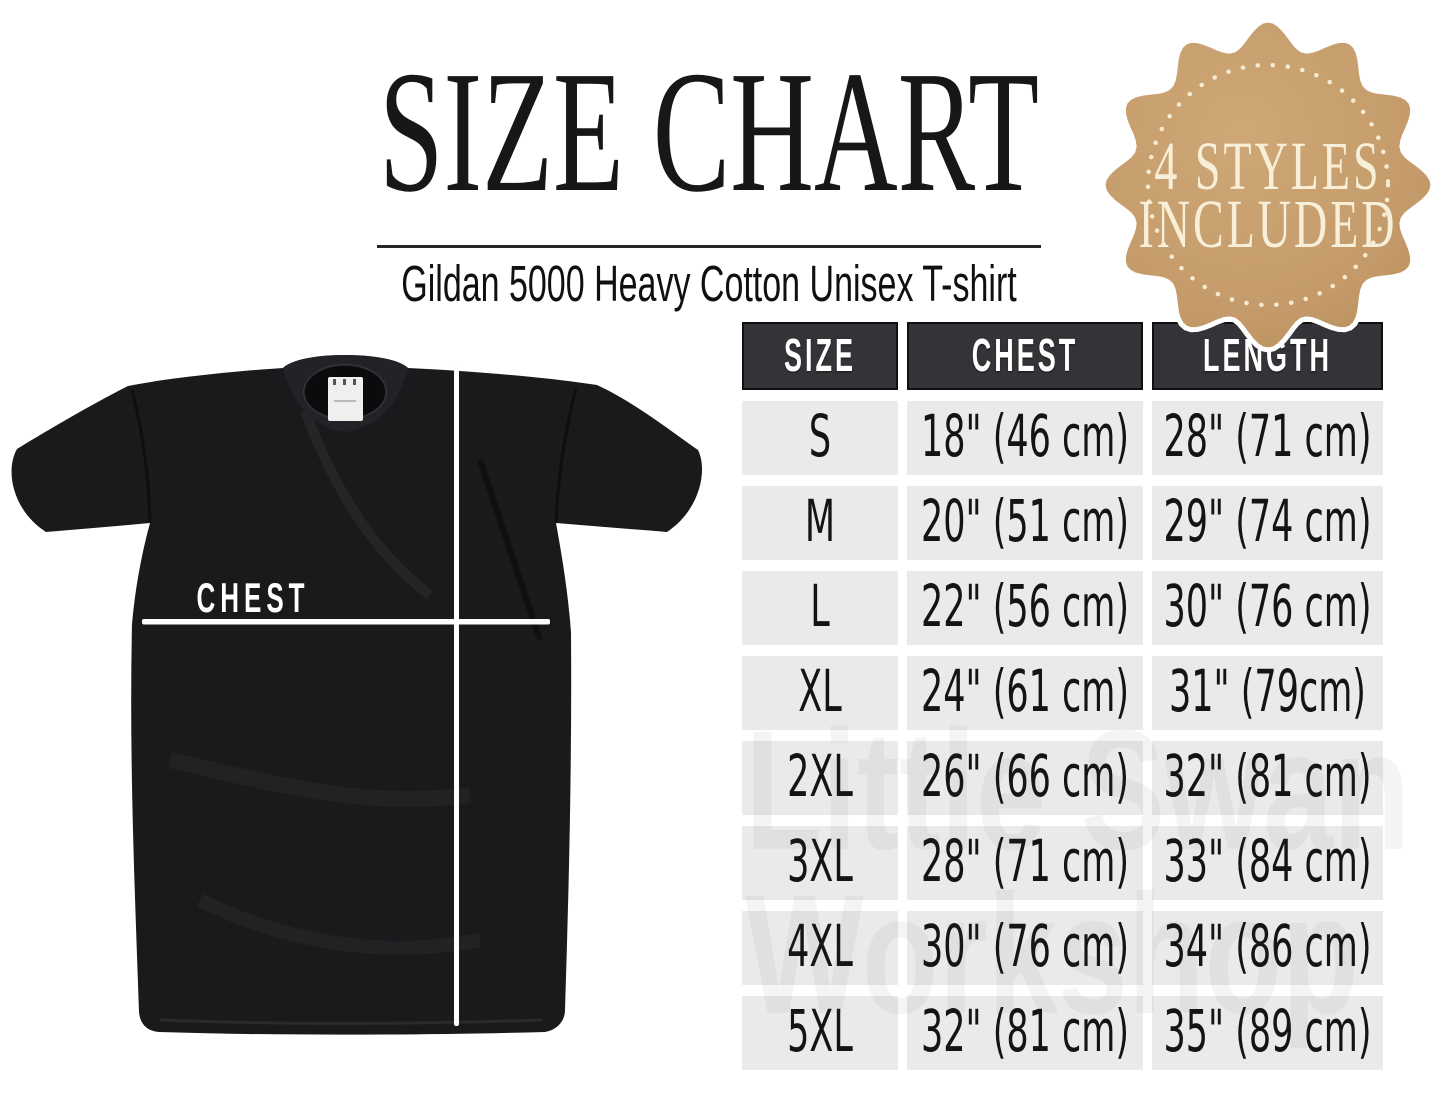 The image size is (1445, 1108). I want to click on column-header-chest: CHEST, so click(1025, 356).